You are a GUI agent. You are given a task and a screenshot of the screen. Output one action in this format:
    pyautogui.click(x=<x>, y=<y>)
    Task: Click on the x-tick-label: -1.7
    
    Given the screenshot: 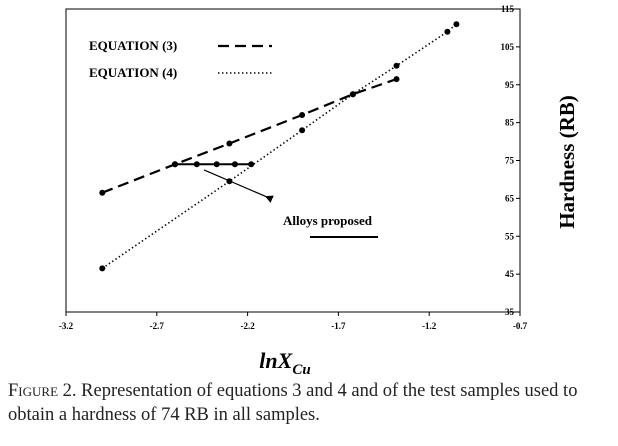 What is the action you would take?
    pyautogui.click(x=338, y=326)
    